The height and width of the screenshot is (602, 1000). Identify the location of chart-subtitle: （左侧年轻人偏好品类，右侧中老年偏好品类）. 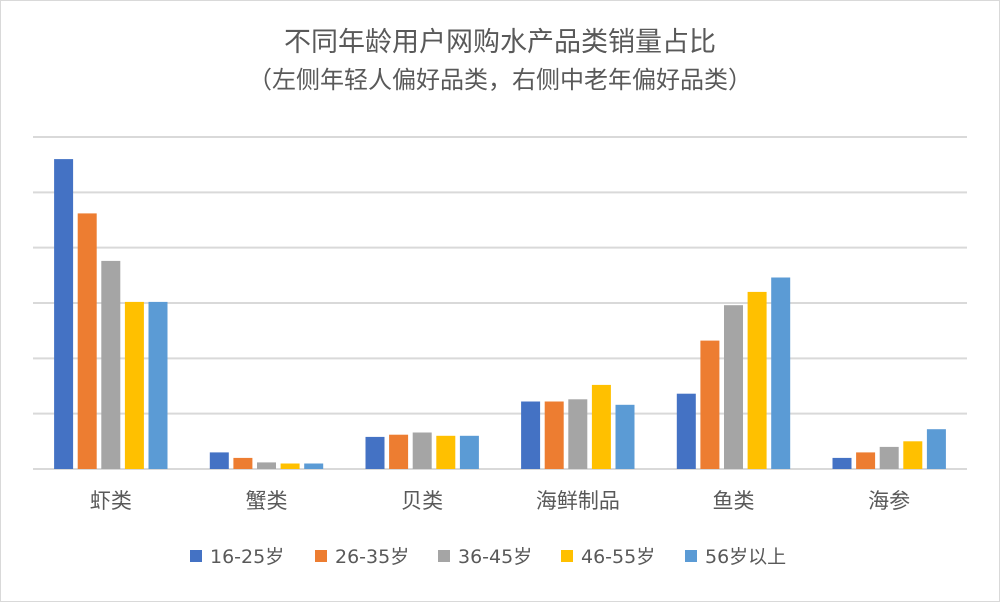
(500, 80).